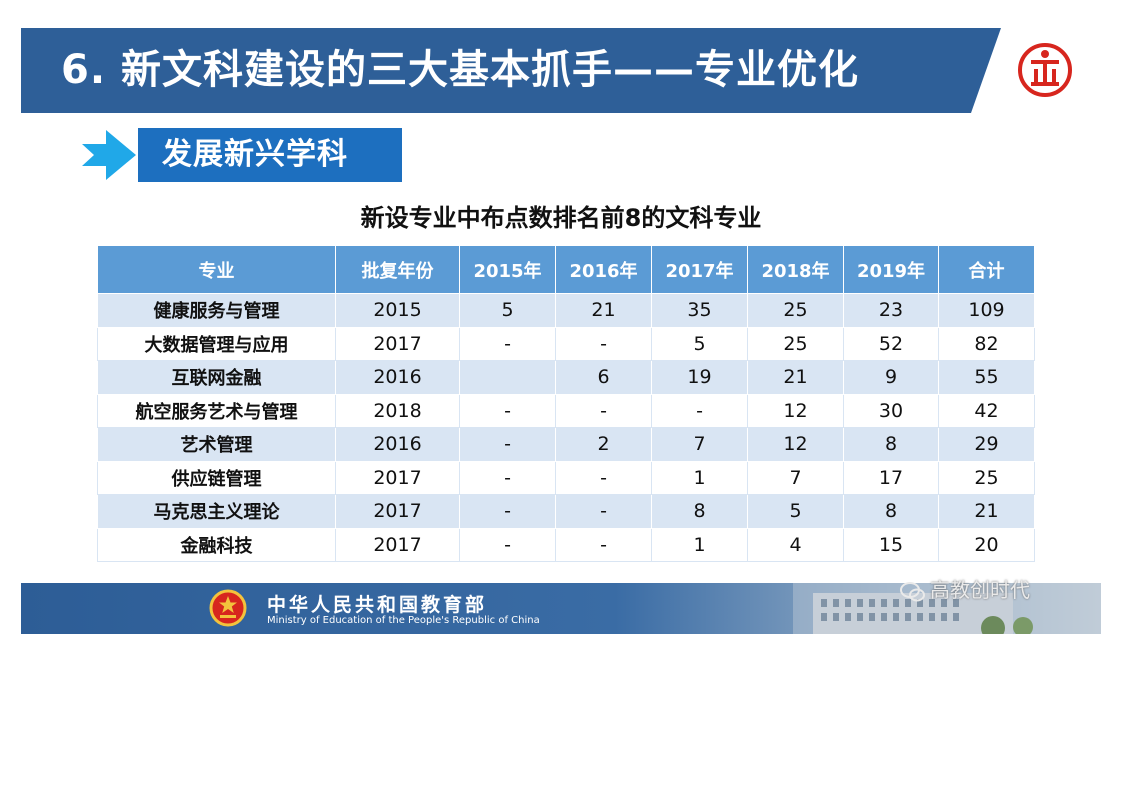 This screenshot has height=793, width=1122. What do you see at coordinates (377, 605) in the screenshot?
I see `ministry-name-cn: 中华人民共和国教育部` at bounding box center [377, 605].